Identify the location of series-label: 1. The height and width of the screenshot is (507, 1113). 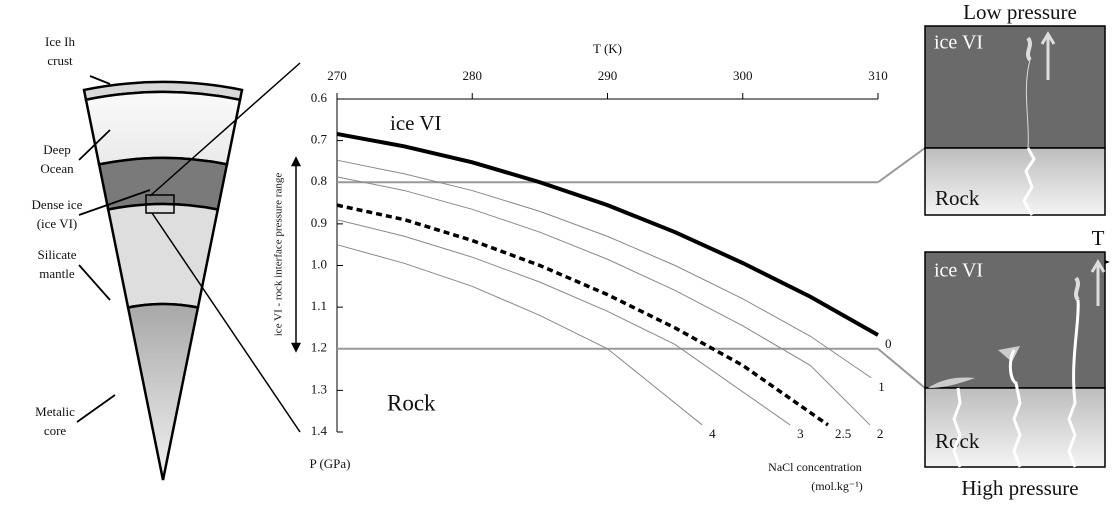
(881, 386).